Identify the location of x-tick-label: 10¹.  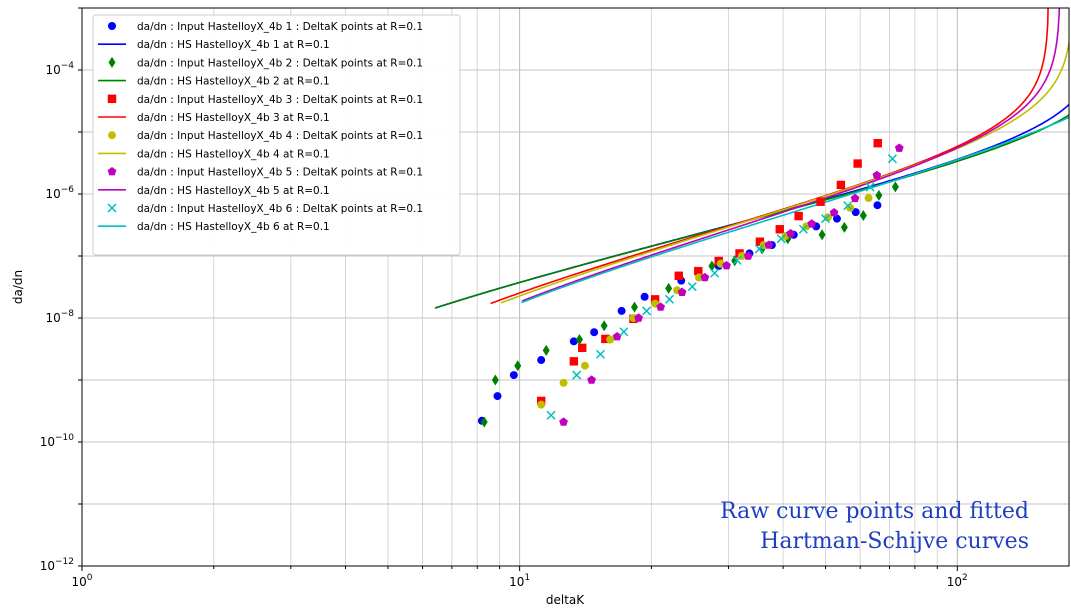
(519, 581).